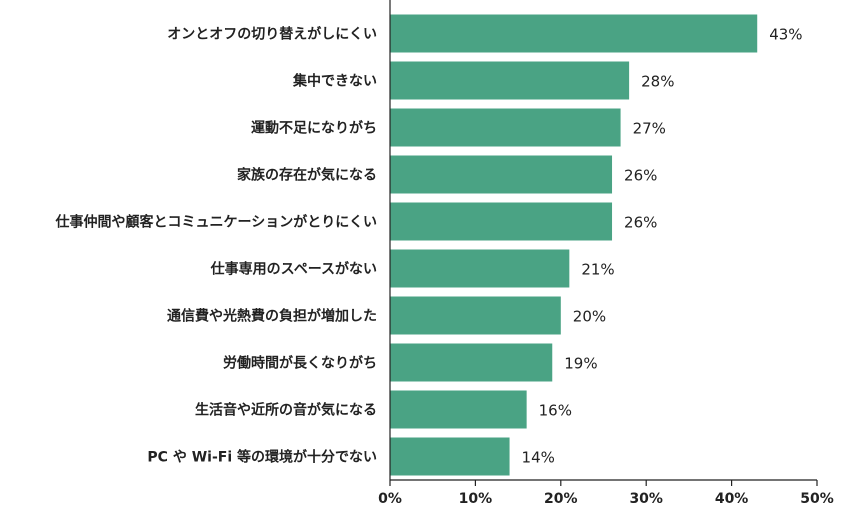  I want to click on value-label: 43%, so click(785, 35).